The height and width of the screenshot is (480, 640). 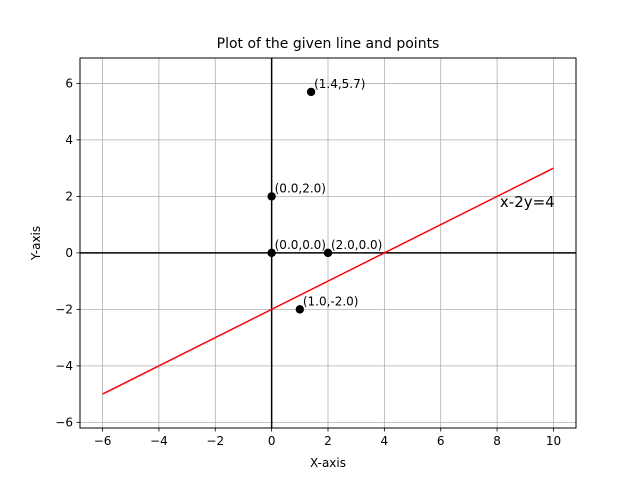 What do you see at coordinates (328, 441) in the screenshot?
I see `x-tick-label: 2` at bounding box center [328, 441].